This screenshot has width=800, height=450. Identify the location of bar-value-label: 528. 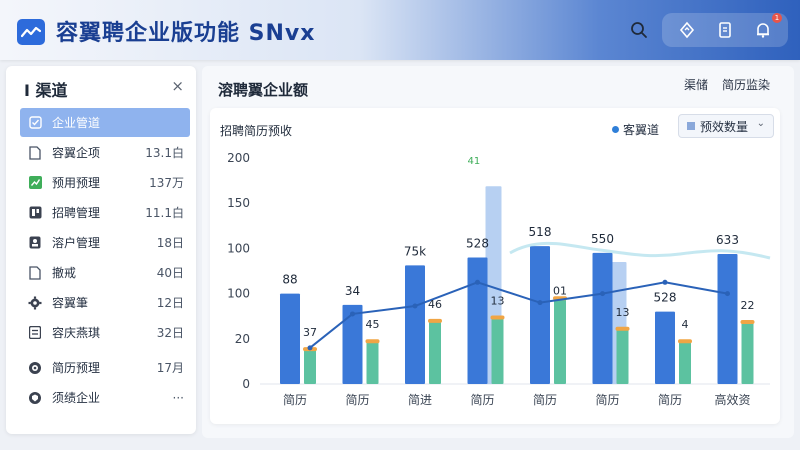
(665, 298).